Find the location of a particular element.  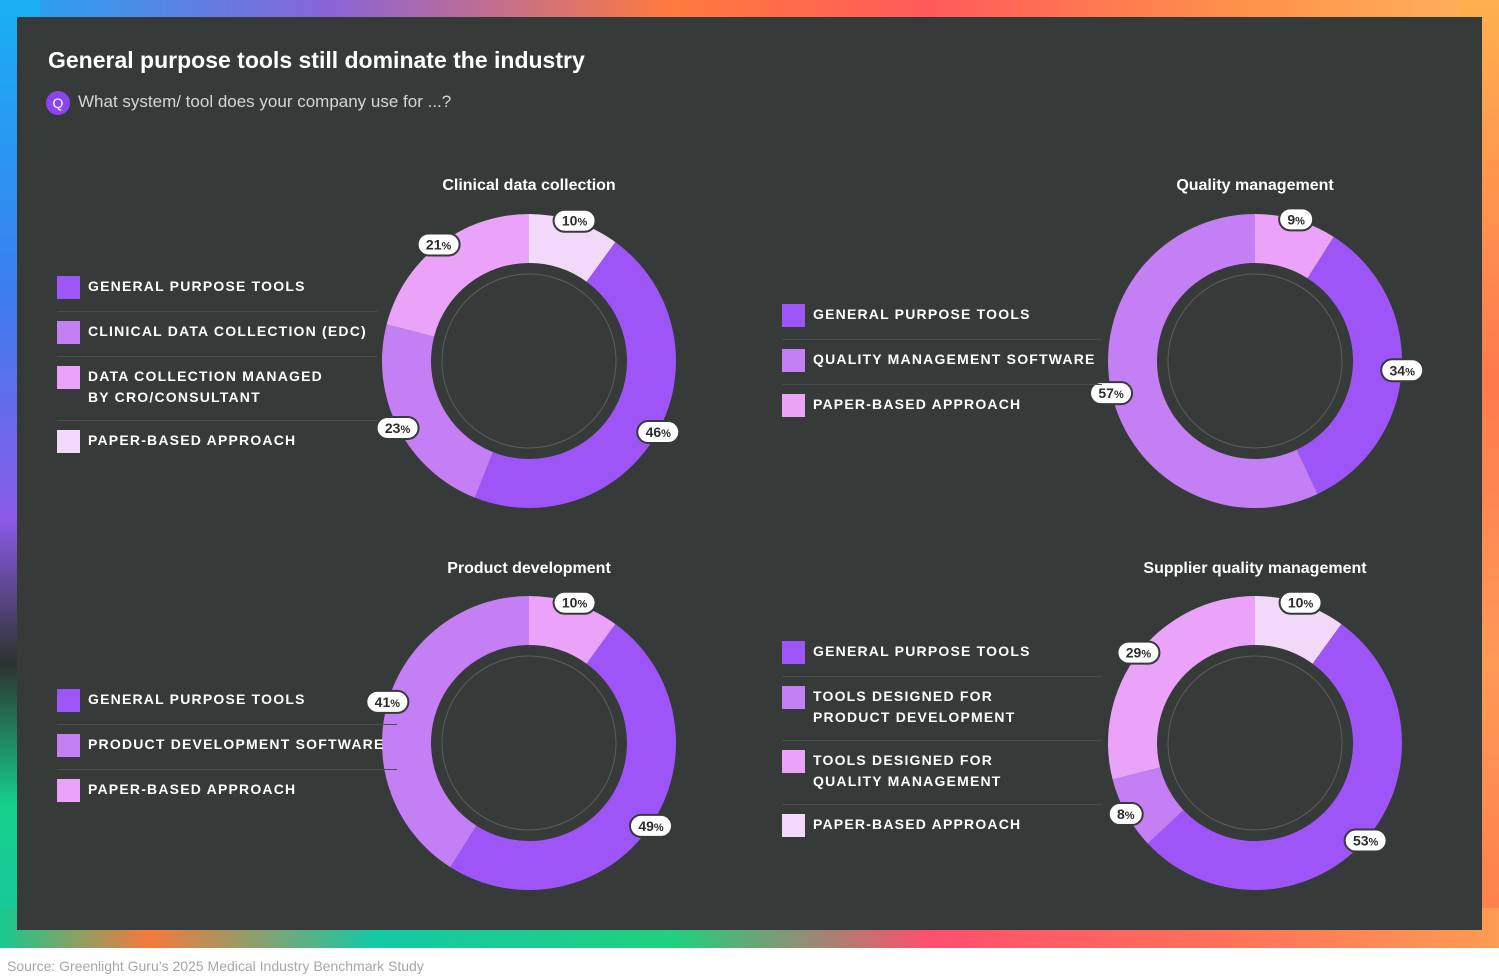

data-label-quality-management-software: 57% is located at coordinates (1111, 393).